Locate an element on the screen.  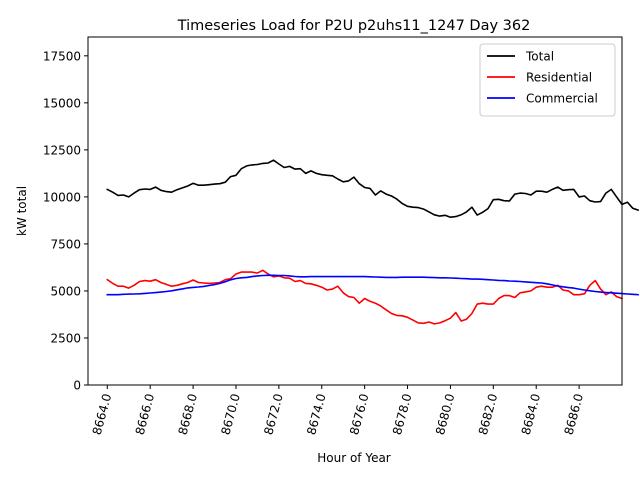
series-line-commercial is located at coordinates (372, 285).